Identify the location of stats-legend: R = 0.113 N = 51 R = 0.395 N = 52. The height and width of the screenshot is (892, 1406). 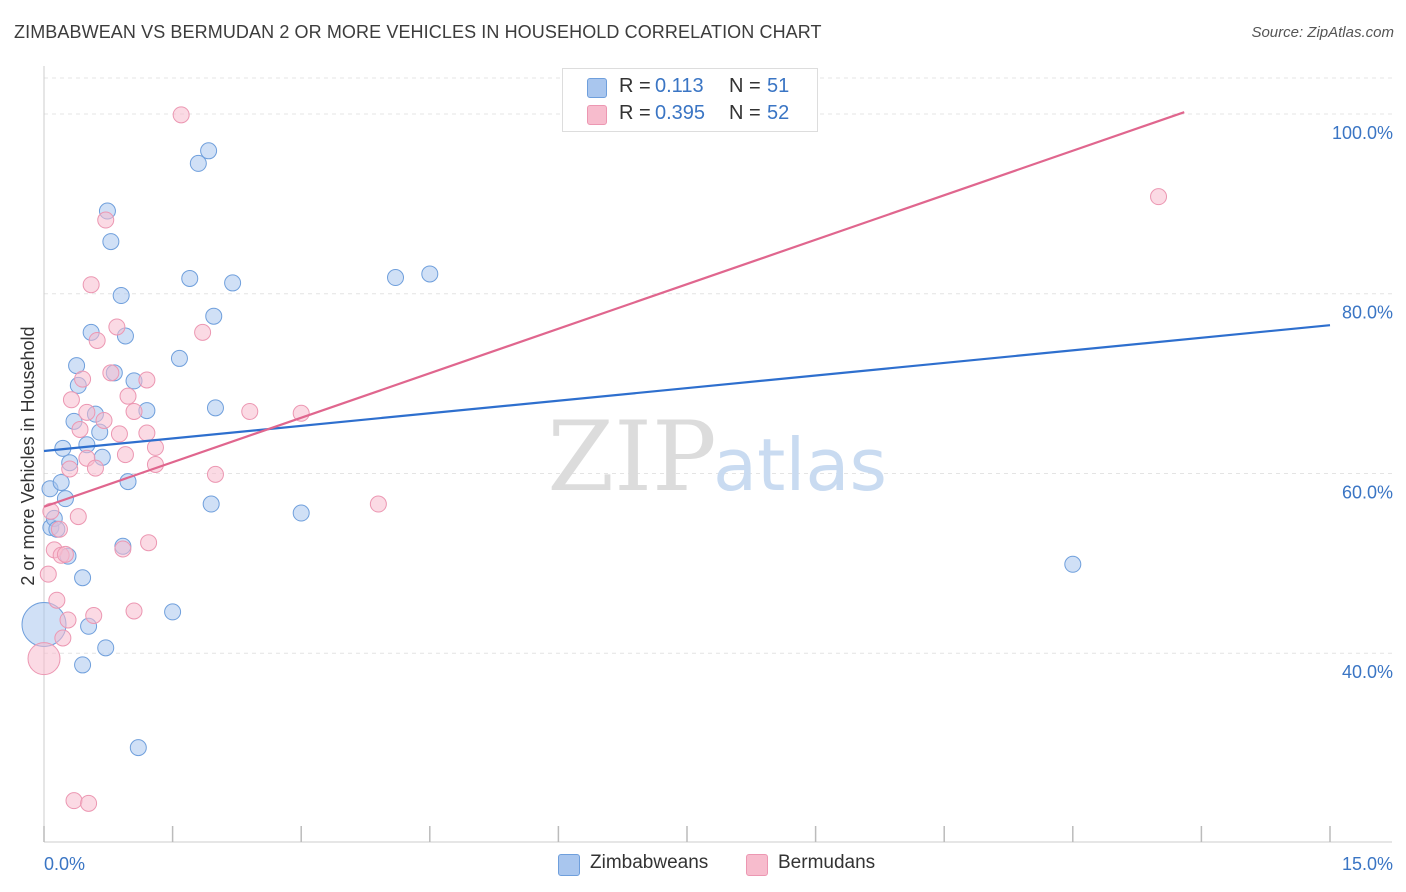
(690, 100).